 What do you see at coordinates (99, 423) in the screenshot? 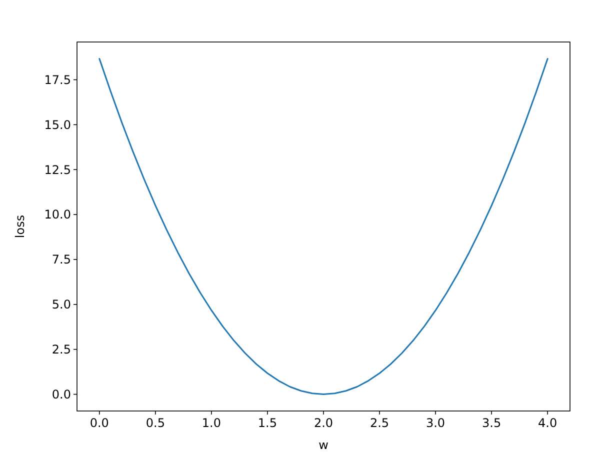
I see `x-tick-label: 0.0` at bounding box center [99, 423].